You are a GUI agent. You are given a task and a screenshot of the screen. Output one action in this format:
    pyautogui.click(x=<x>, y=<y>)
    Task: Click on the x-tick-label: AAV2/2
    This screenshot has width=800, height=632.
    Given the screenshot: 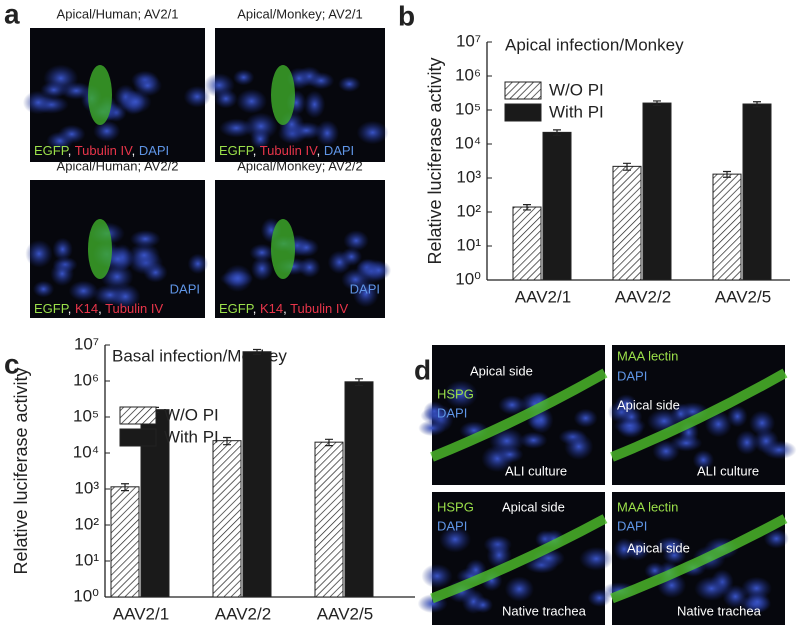 What is the action you would take?
    pyautogui.click(x=643, y=296)
    